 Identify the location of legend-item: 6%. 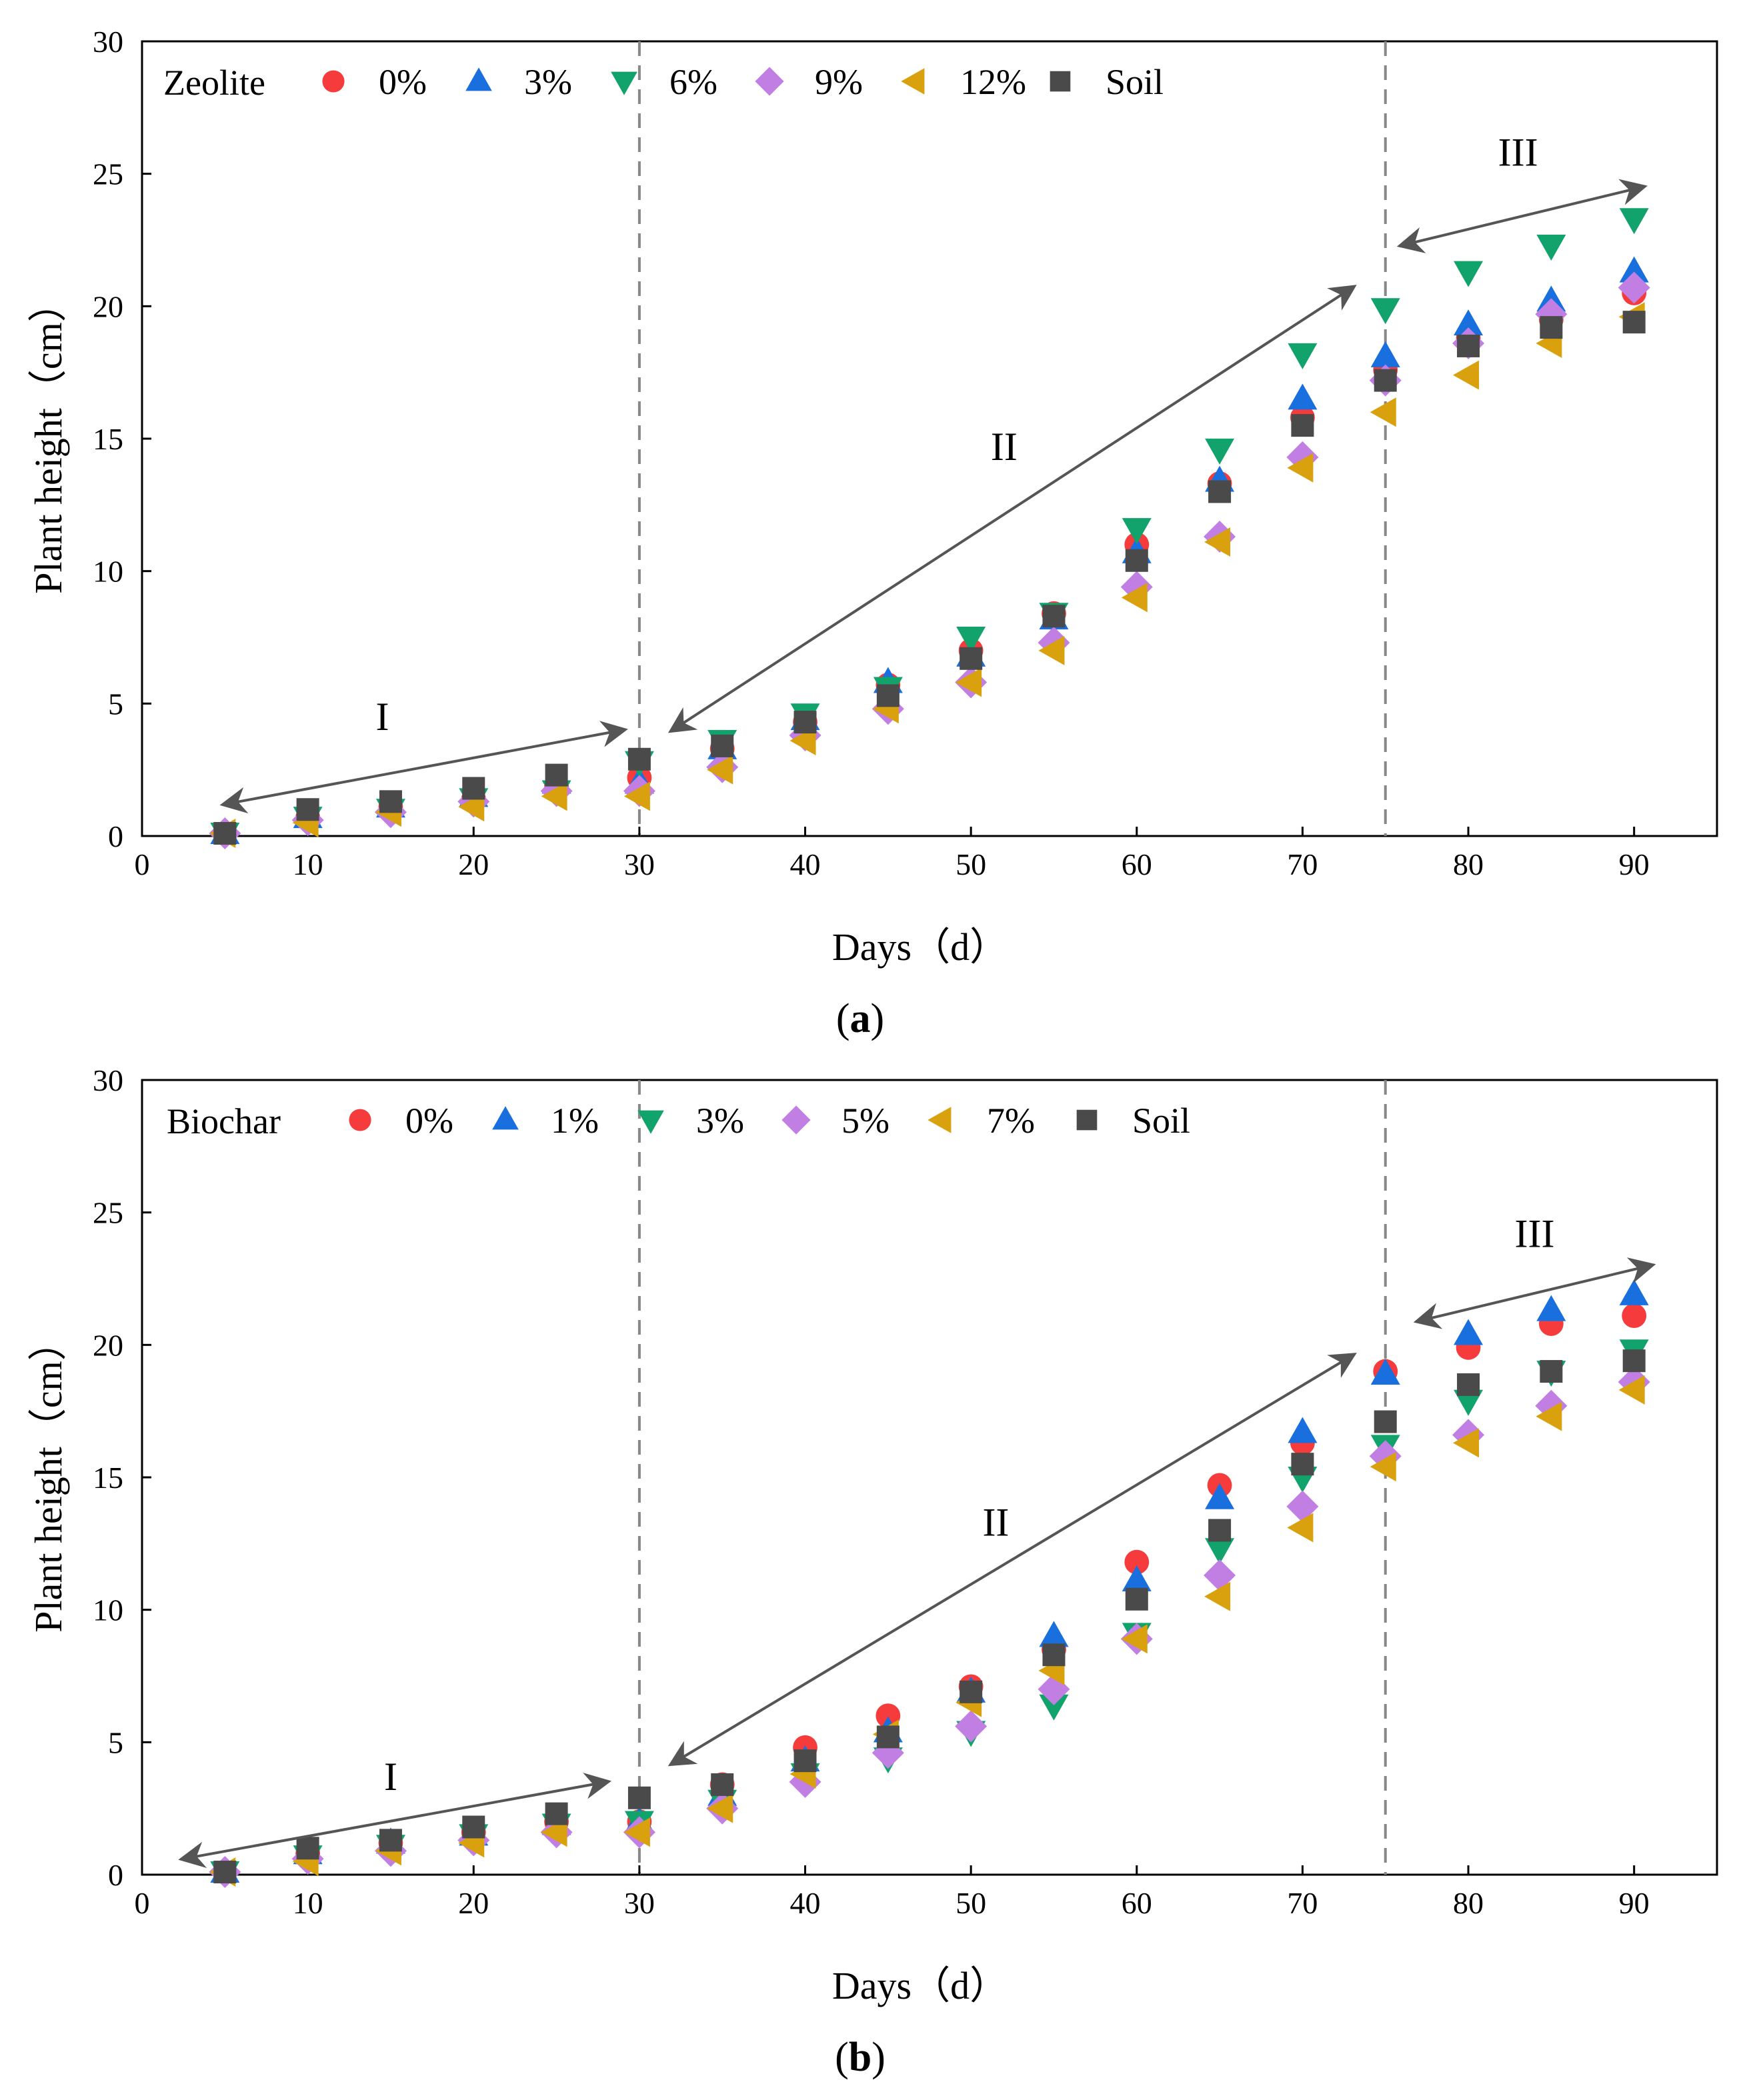
(664, 82).